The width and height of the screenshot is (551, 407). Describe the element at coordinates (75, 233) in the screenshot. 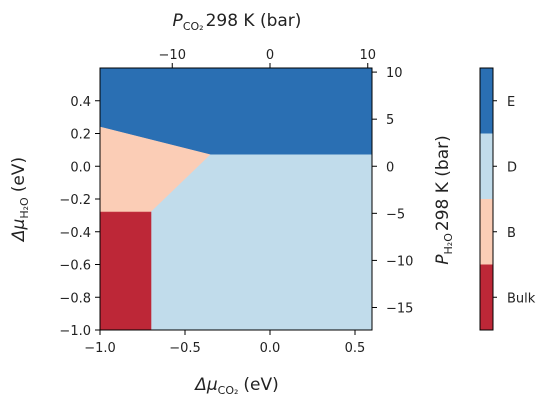

I see `y-tick-label: −0.4` at that location.